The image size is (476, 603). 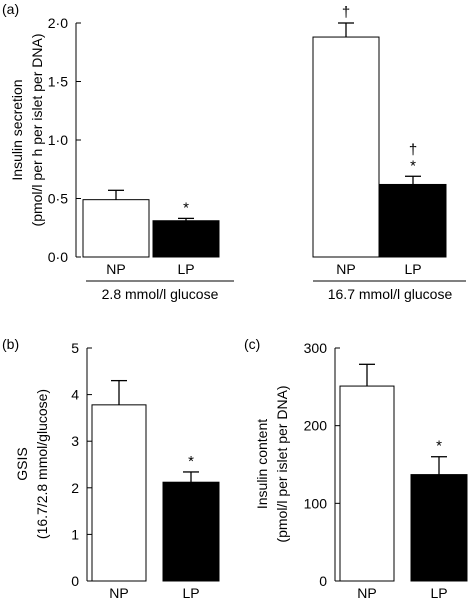 What do you see at coordinates (282, 463) in the screenshot?
I see `panel-c-ylabel-line2: (pmol/l per islet per DNA)` at bounding box center [282, 463].